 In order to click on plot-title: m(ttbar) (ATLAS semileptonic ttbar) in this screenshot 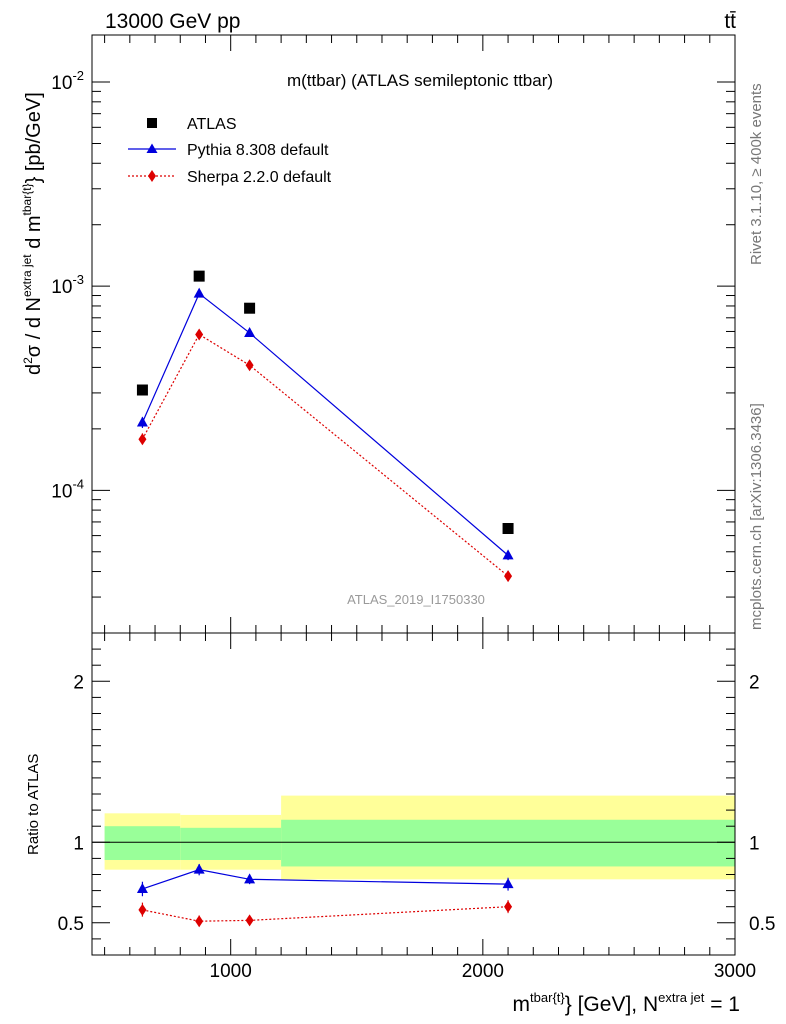, I will do `click(420, 80)`.